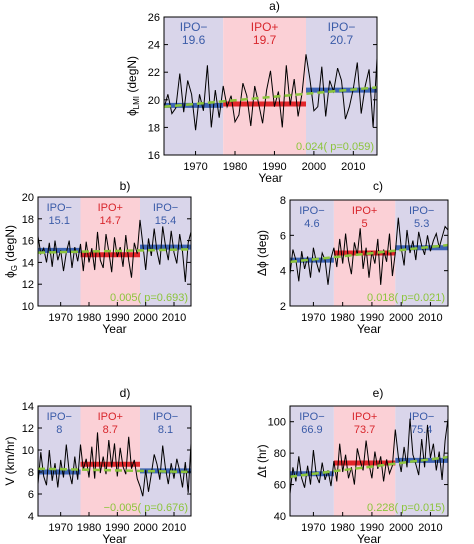 Image resolution: width=474 pixels, height=544 pixels. I want to click on trend-label: 0.018( p=0.021), so click(406, 298).